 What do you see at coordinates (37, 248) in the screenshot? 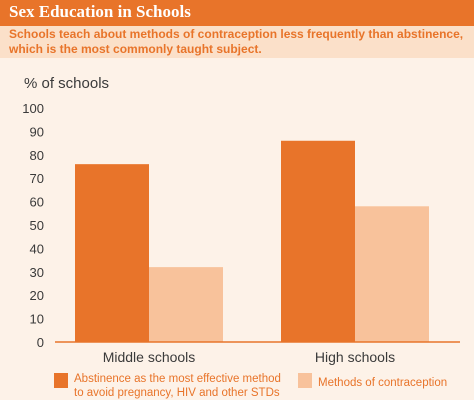
I see `y-tick-label: 40` at bounding box center [37, 248].